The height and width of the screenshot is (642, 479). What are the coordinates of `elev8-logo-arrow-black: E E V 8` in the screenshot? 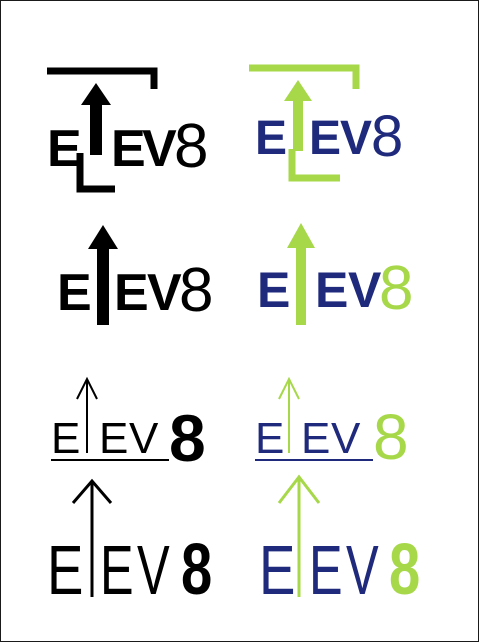 It's located at (135, 275).